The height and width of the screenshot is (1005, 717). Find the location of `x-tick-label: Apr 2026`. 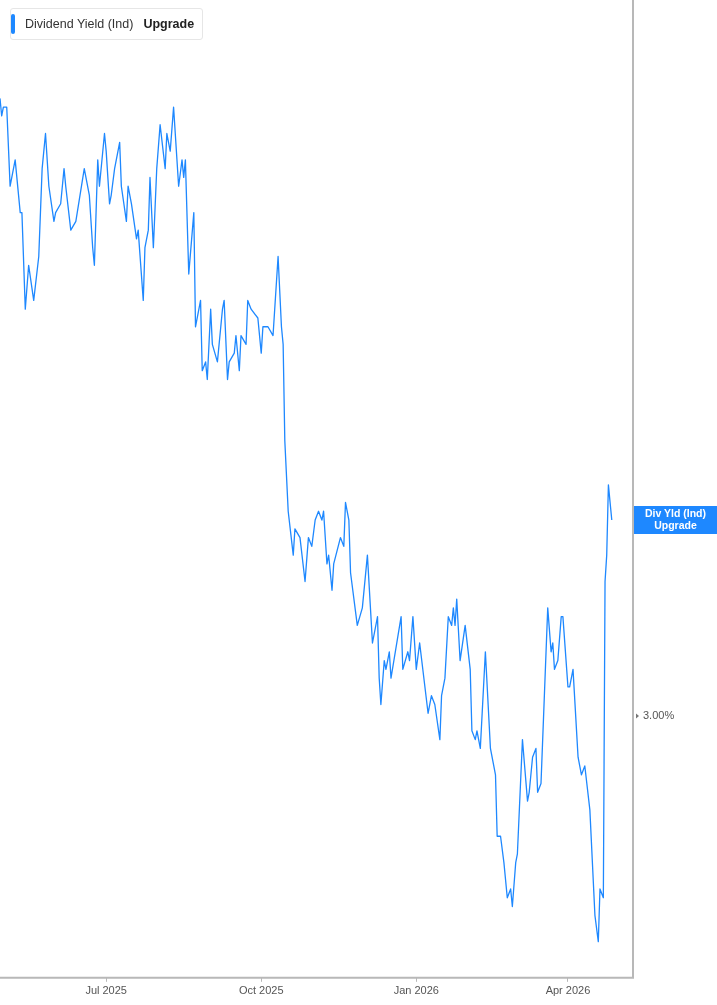

x-tick-label: Apr 2026 is located at coordinates (568, 990).